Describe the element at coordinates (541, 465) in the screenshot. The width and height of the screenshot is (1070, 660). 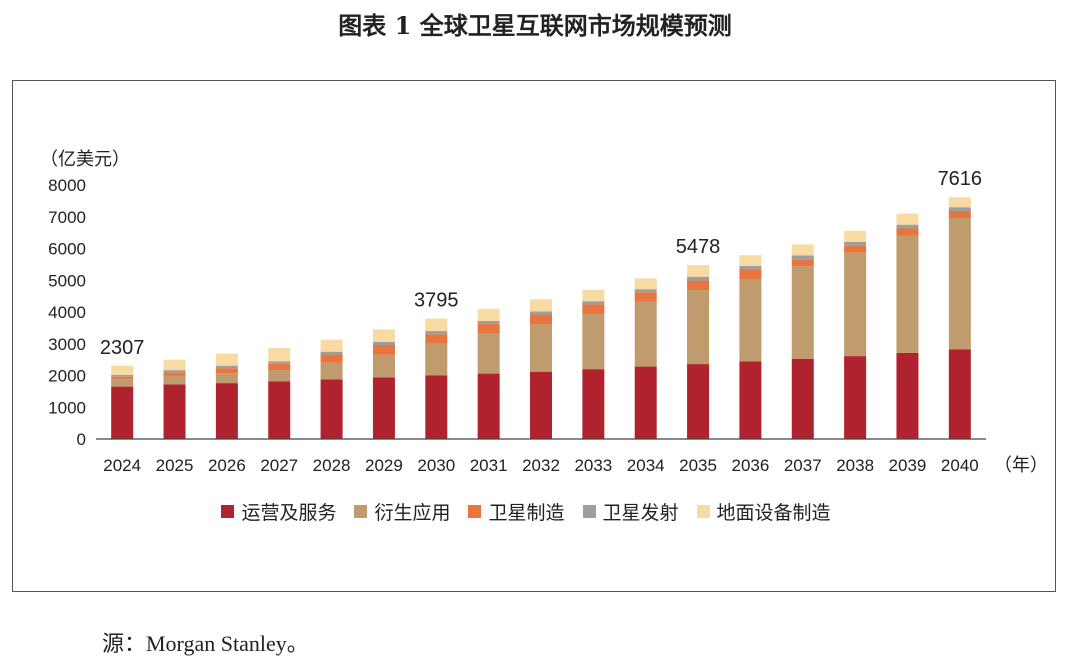
I see `x-tick-label: 2032` at that location.